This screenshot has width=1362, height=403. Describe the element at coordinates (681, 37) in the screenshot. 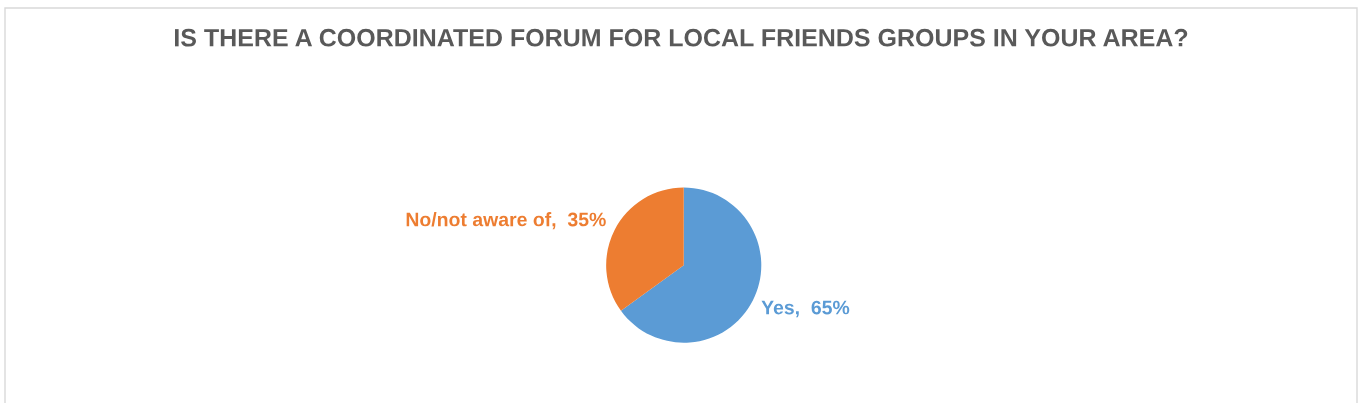

I see `chart-title: IS THERE A COORDINATED FORUM FOR LOCAL FRIENDS GROUPS IN YOUR AREA?` at that location.